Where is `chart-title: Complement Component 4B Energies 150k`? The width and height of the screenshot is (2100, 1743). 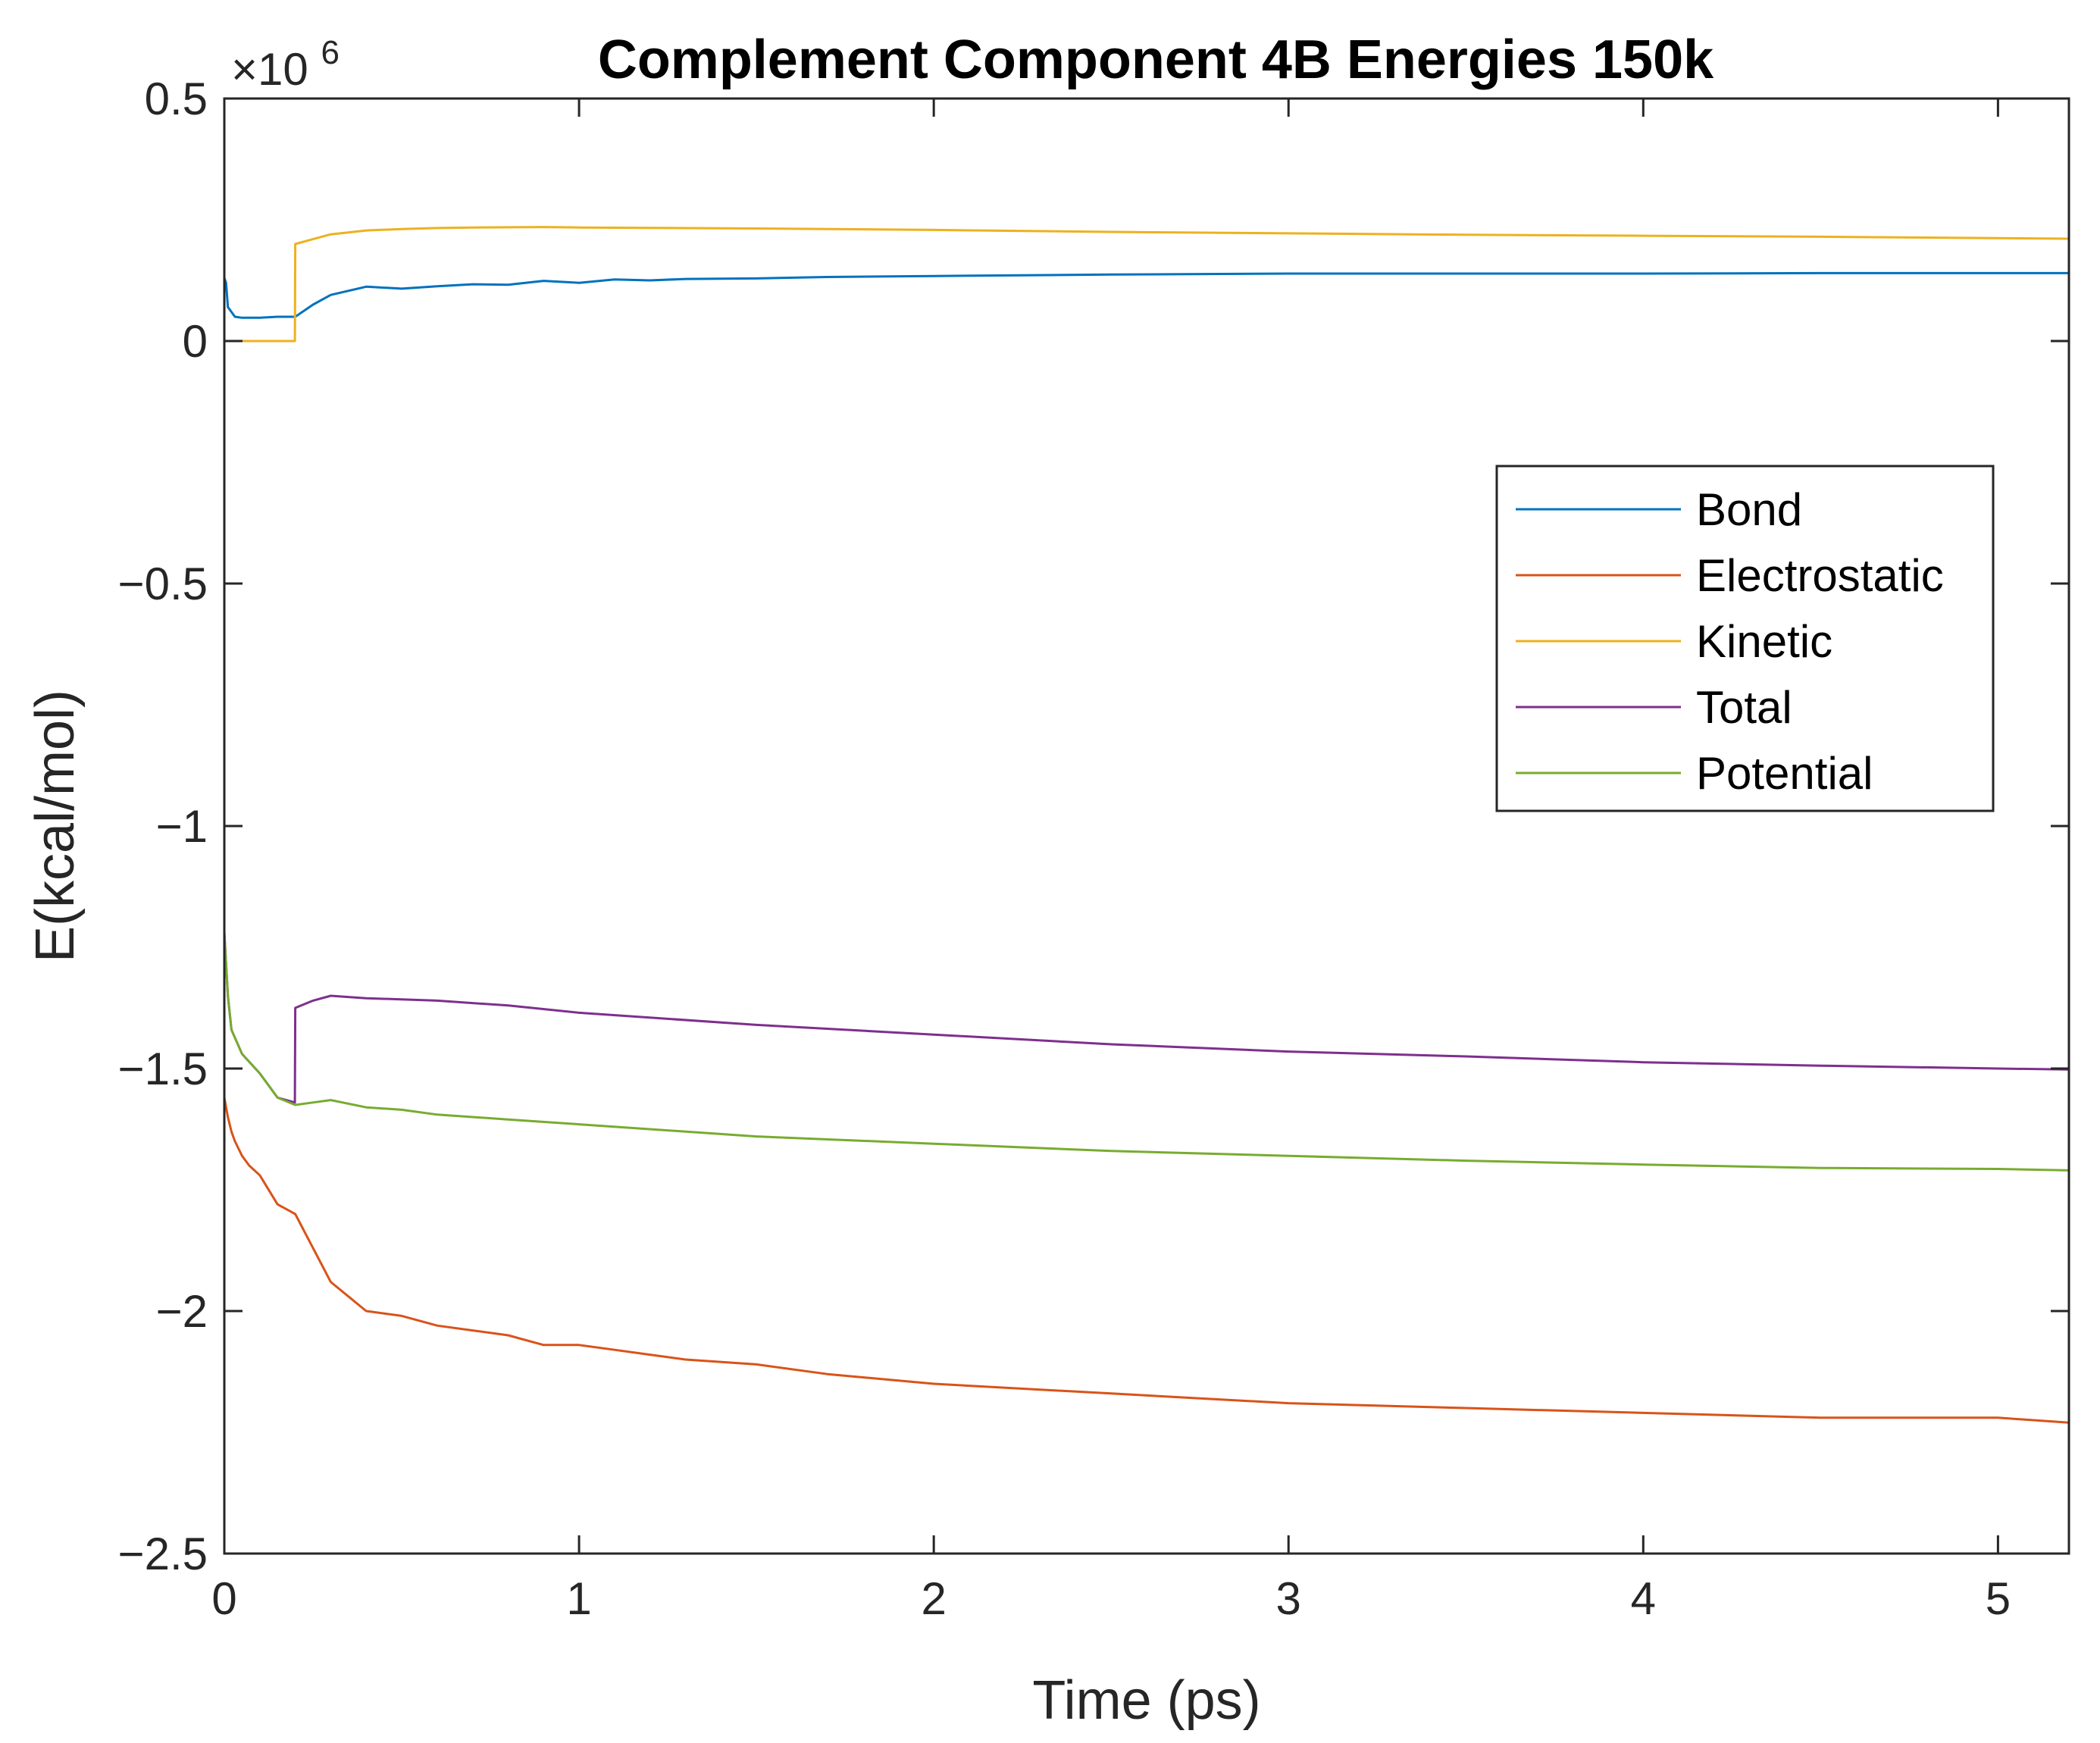 chart-title: Complement Component 4B Energies 150k is located at coordinates (1156, 60).